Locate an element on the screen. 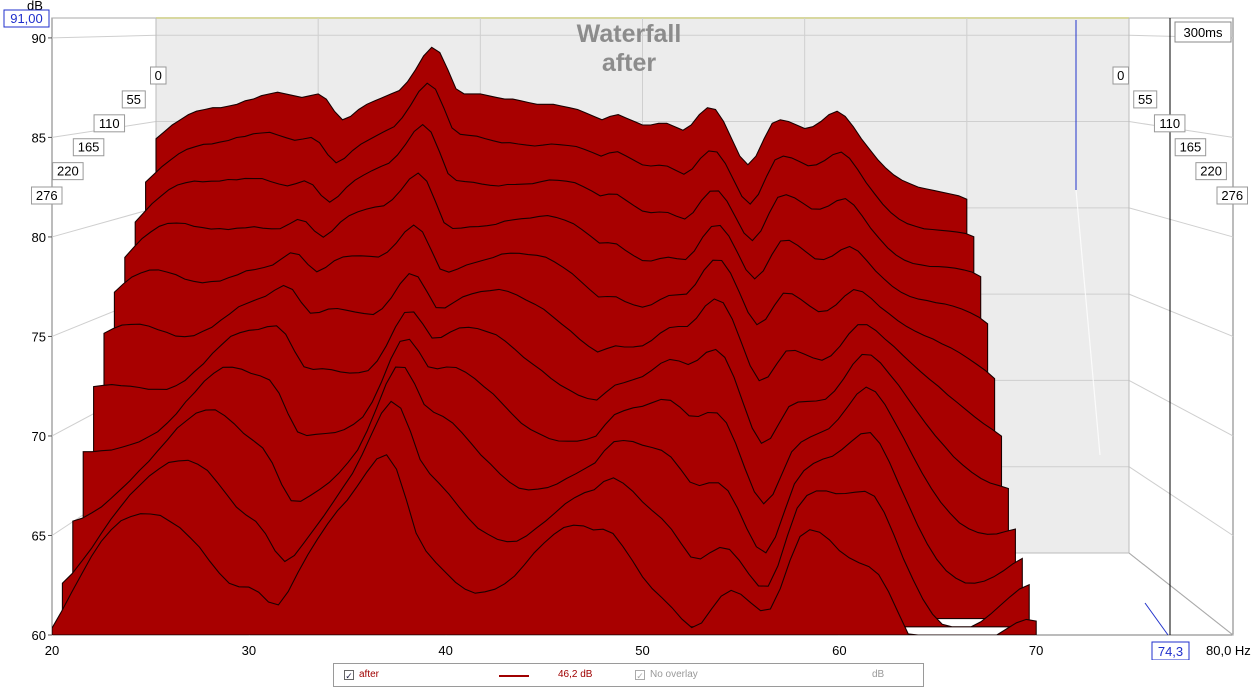 The height and width of the screenshot is (690, 1259). y-tick-label: 85 is located at coordinates (39, 137).